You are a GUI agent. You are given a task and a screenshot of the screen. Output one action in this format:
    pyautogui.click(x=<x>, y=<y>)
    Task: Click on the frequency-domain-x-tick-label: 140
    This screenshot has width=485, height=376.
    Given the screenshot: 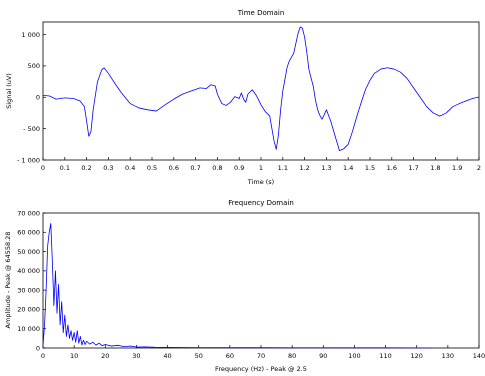 What is the action you would take?
    pyautogui.click(x=479, y=356)
    